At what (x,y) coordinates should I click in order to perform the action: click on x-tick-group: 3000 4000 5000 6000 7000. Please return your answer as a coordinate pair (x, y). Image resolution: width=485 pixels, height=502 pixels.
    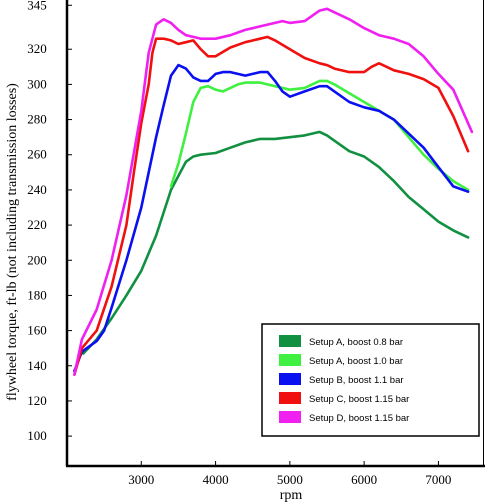
    Looking at the image, I should click on (289, 474).